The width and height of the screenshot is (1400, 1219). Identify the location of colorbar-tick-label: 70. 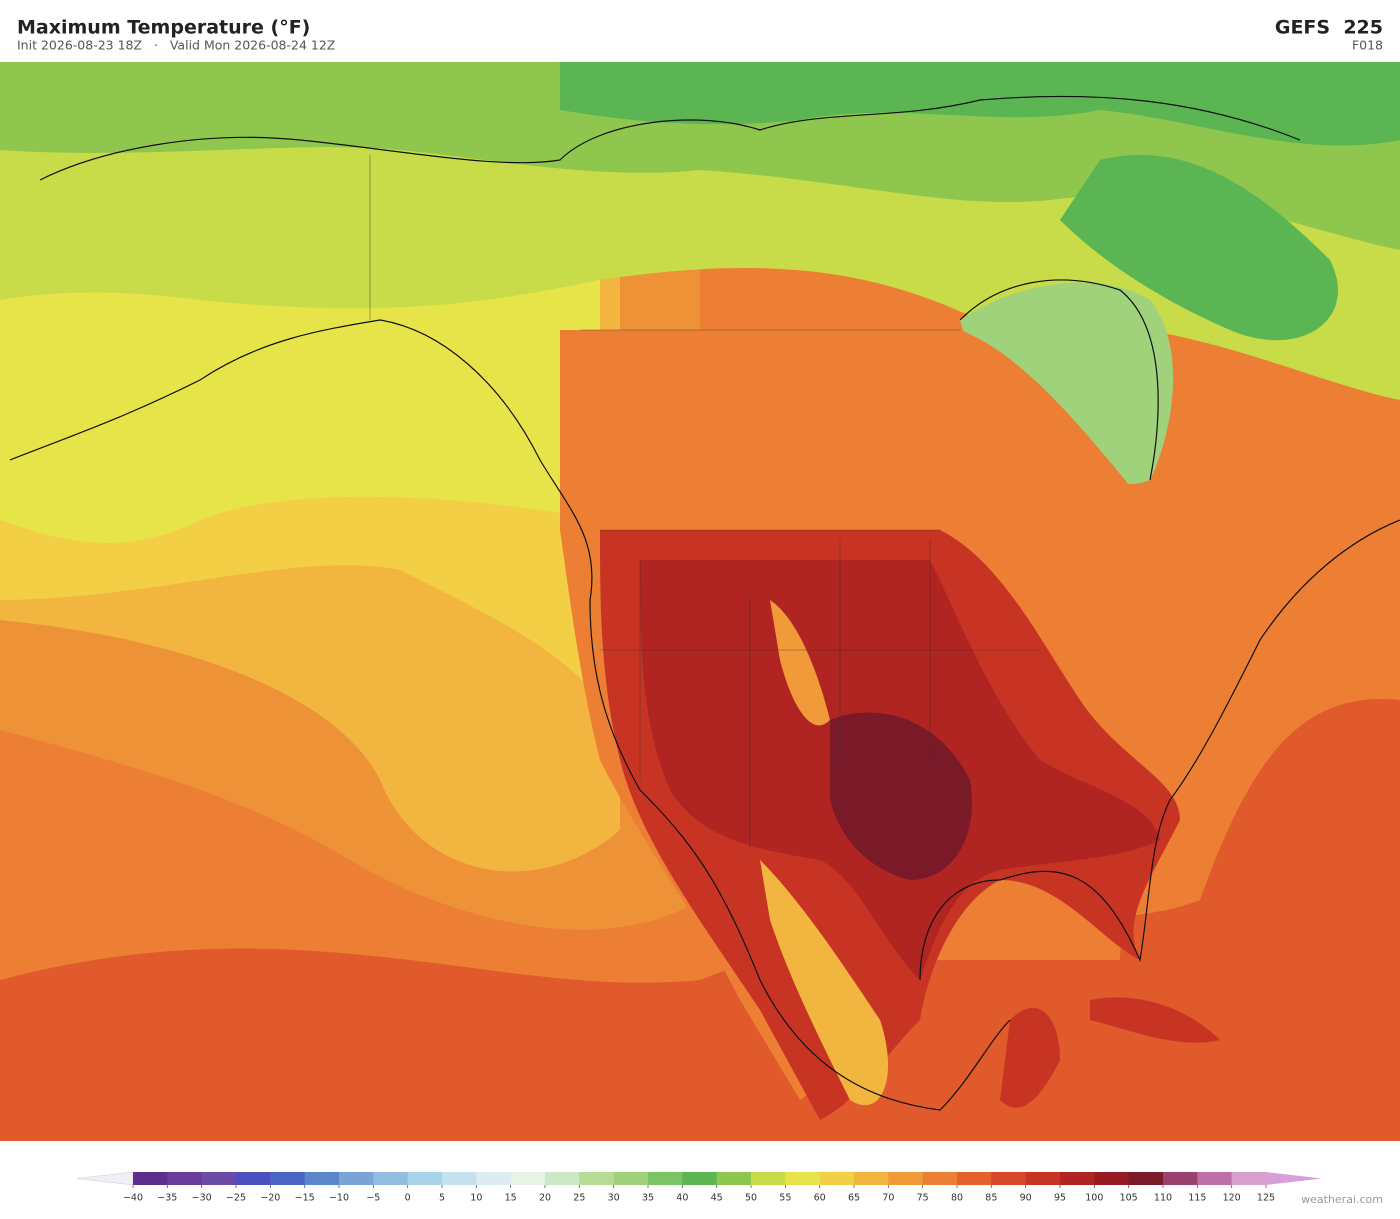
(888, 1198).